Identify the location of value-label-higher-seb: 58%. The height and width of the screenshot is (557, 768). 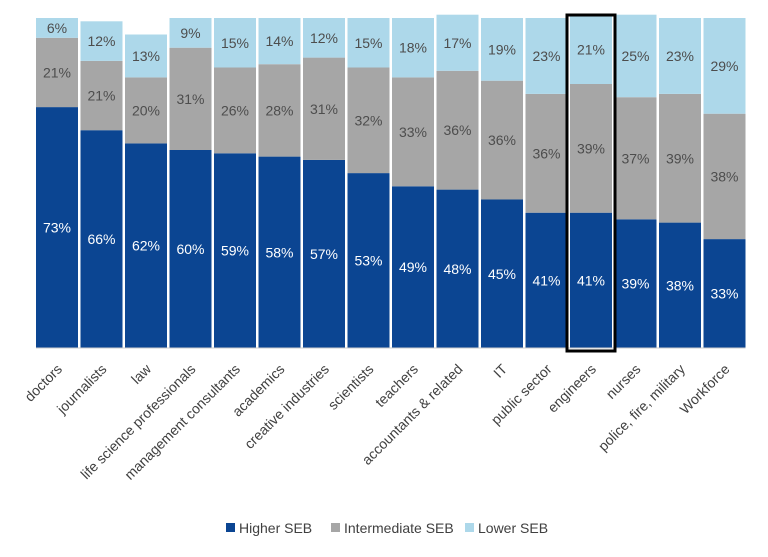
(279, 252).